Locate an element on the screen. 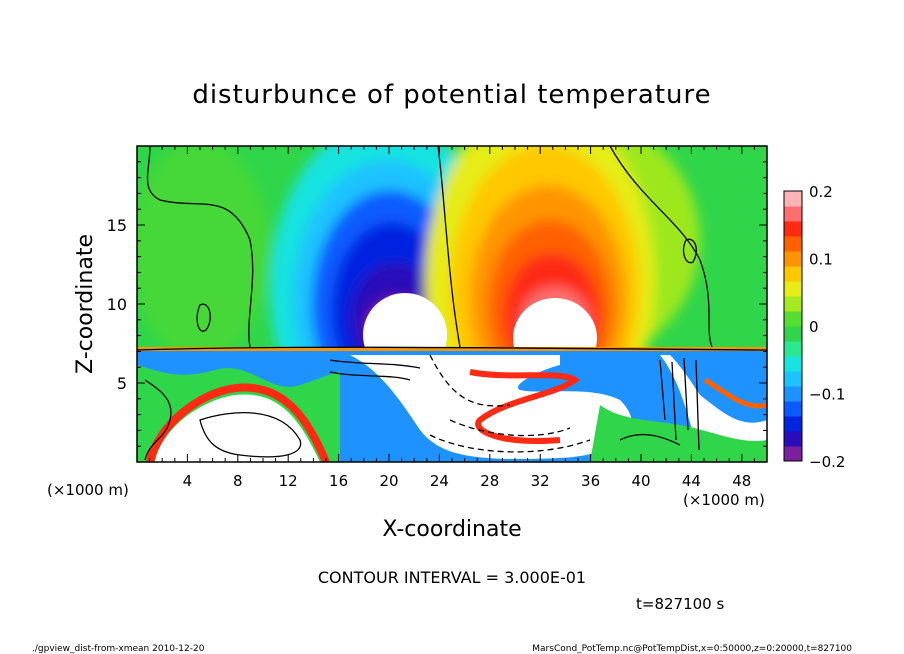 The image size is (904, 654). bl-right-red is located at coordinates (735, 393).